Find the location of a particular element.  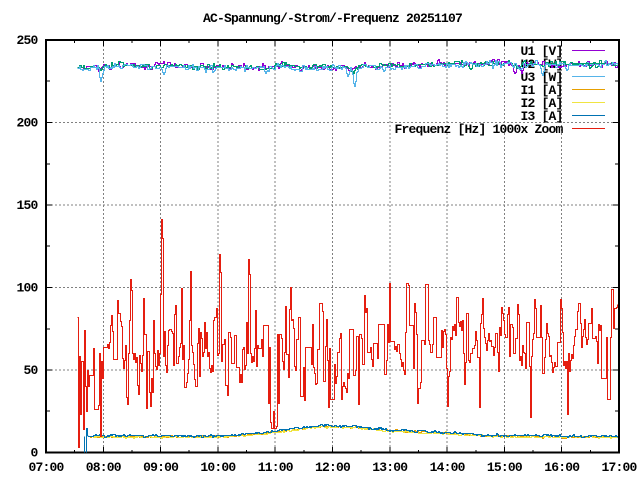

svg-text: I2 [A] is located at coordinates (541, 103).